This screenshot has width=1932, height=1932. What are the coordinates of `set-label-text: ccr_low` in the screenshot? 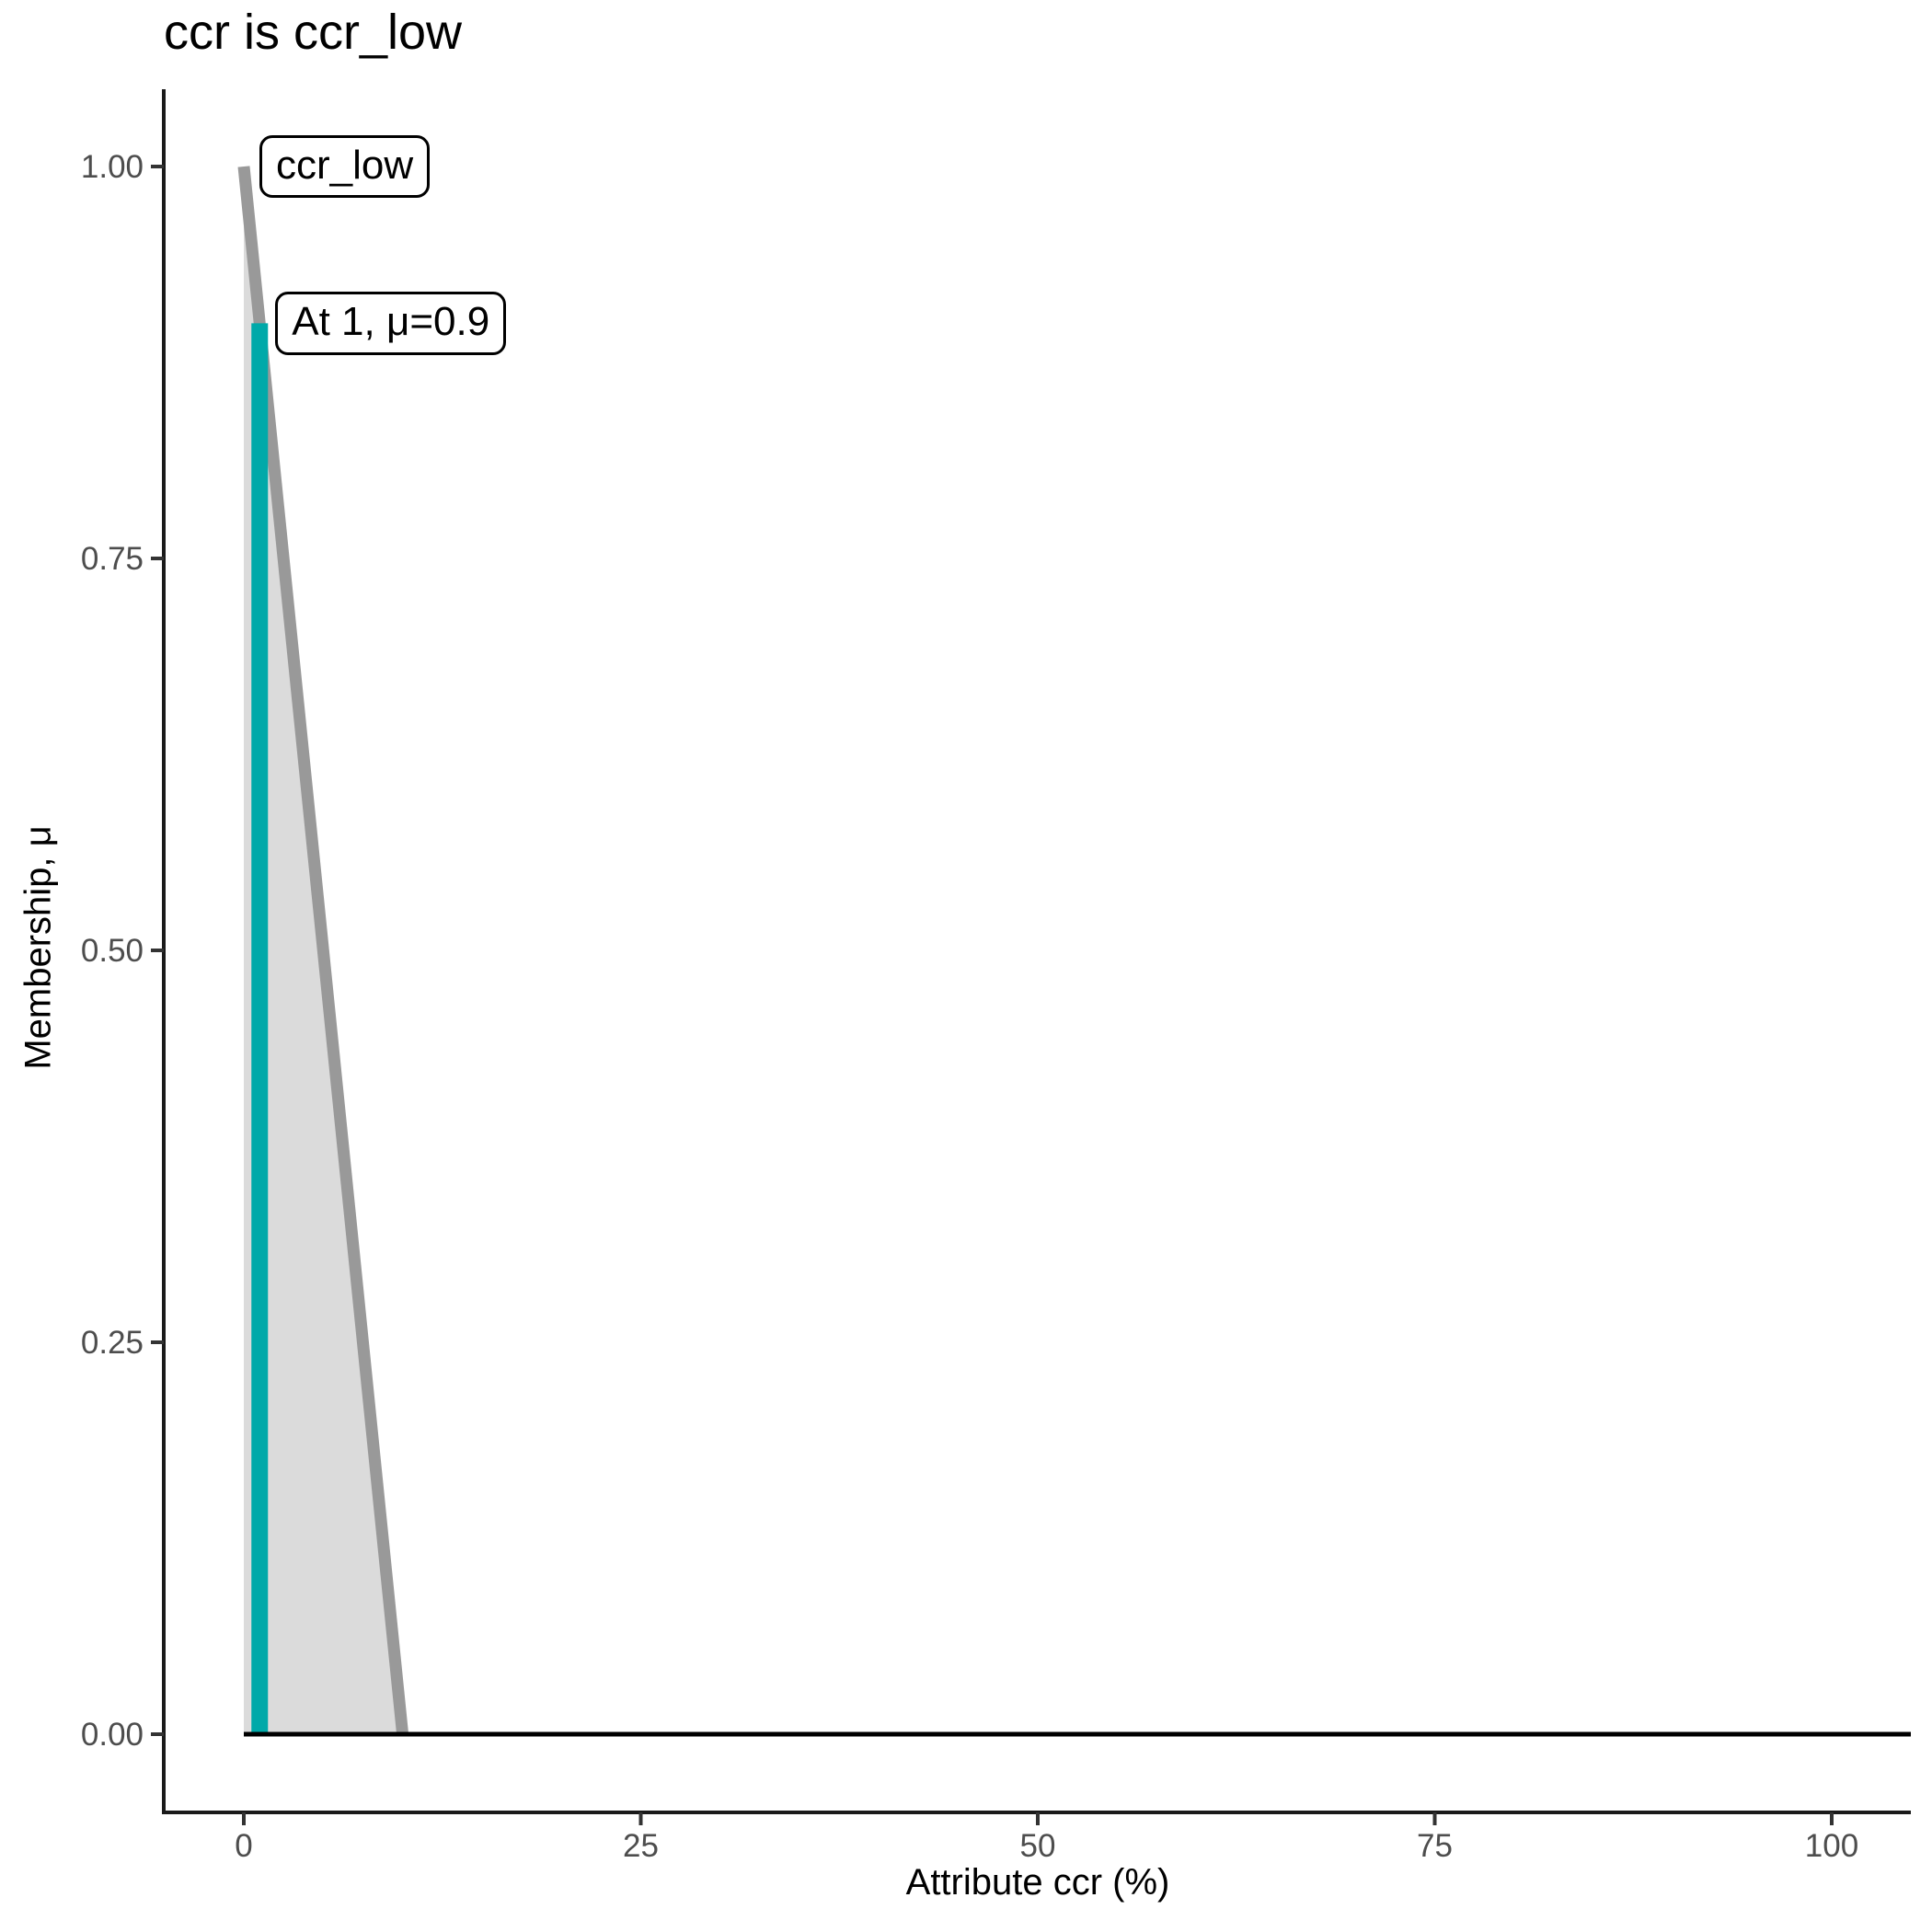 It's located at (345, 165).